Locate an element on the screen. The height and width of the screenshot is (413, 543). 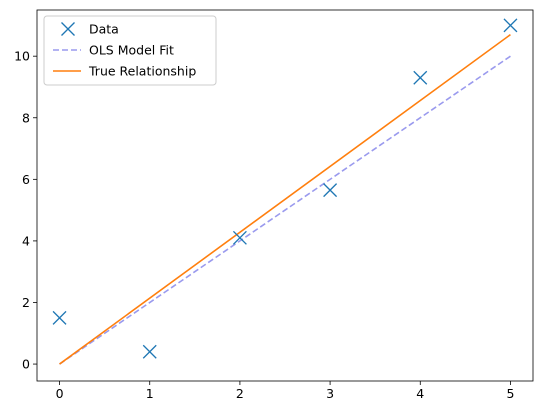
legend-entry: Data is located at coordinates (90, 29).